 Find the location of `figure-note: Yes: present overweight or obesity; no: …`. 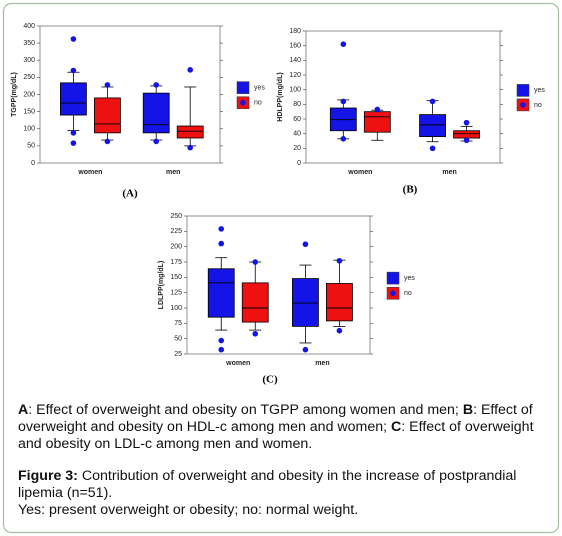

figure-note: Yes: present overweight or obesity; no: … is located at coordinates (188, 510).